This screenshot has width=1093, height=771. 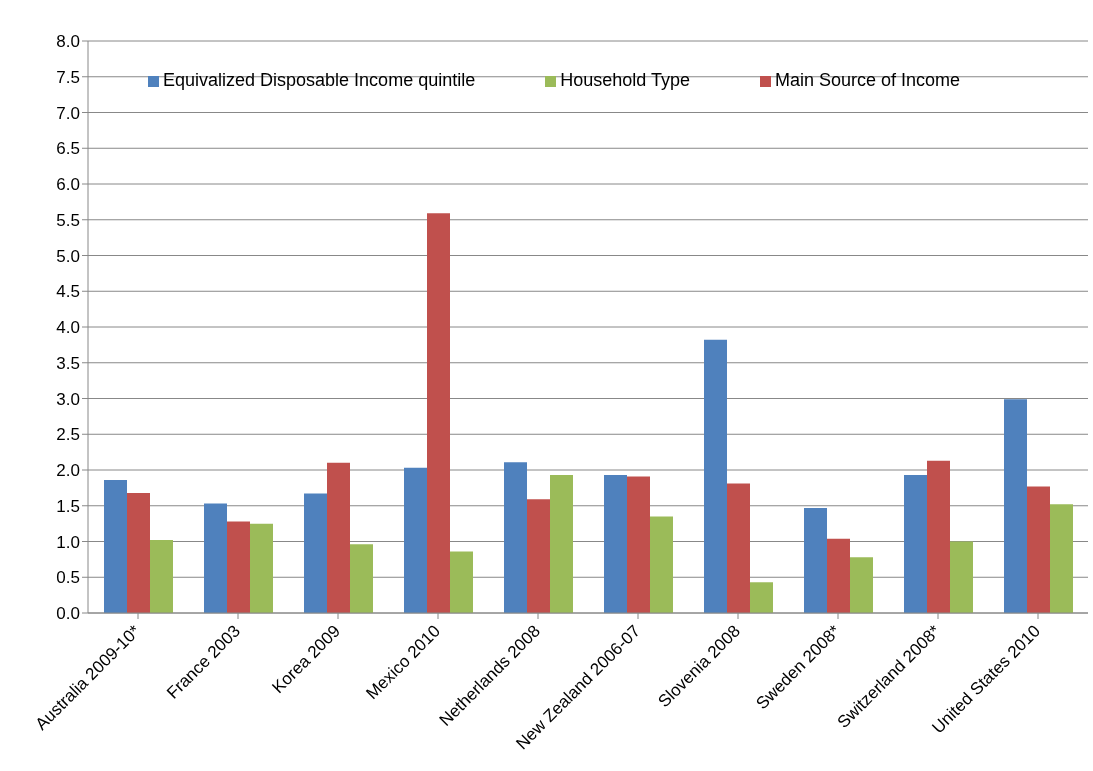 What do you see at coordinates (68, 220) in the screenshot?
I see `y-tick-label: 5.5` at bounding box center [68, 220].